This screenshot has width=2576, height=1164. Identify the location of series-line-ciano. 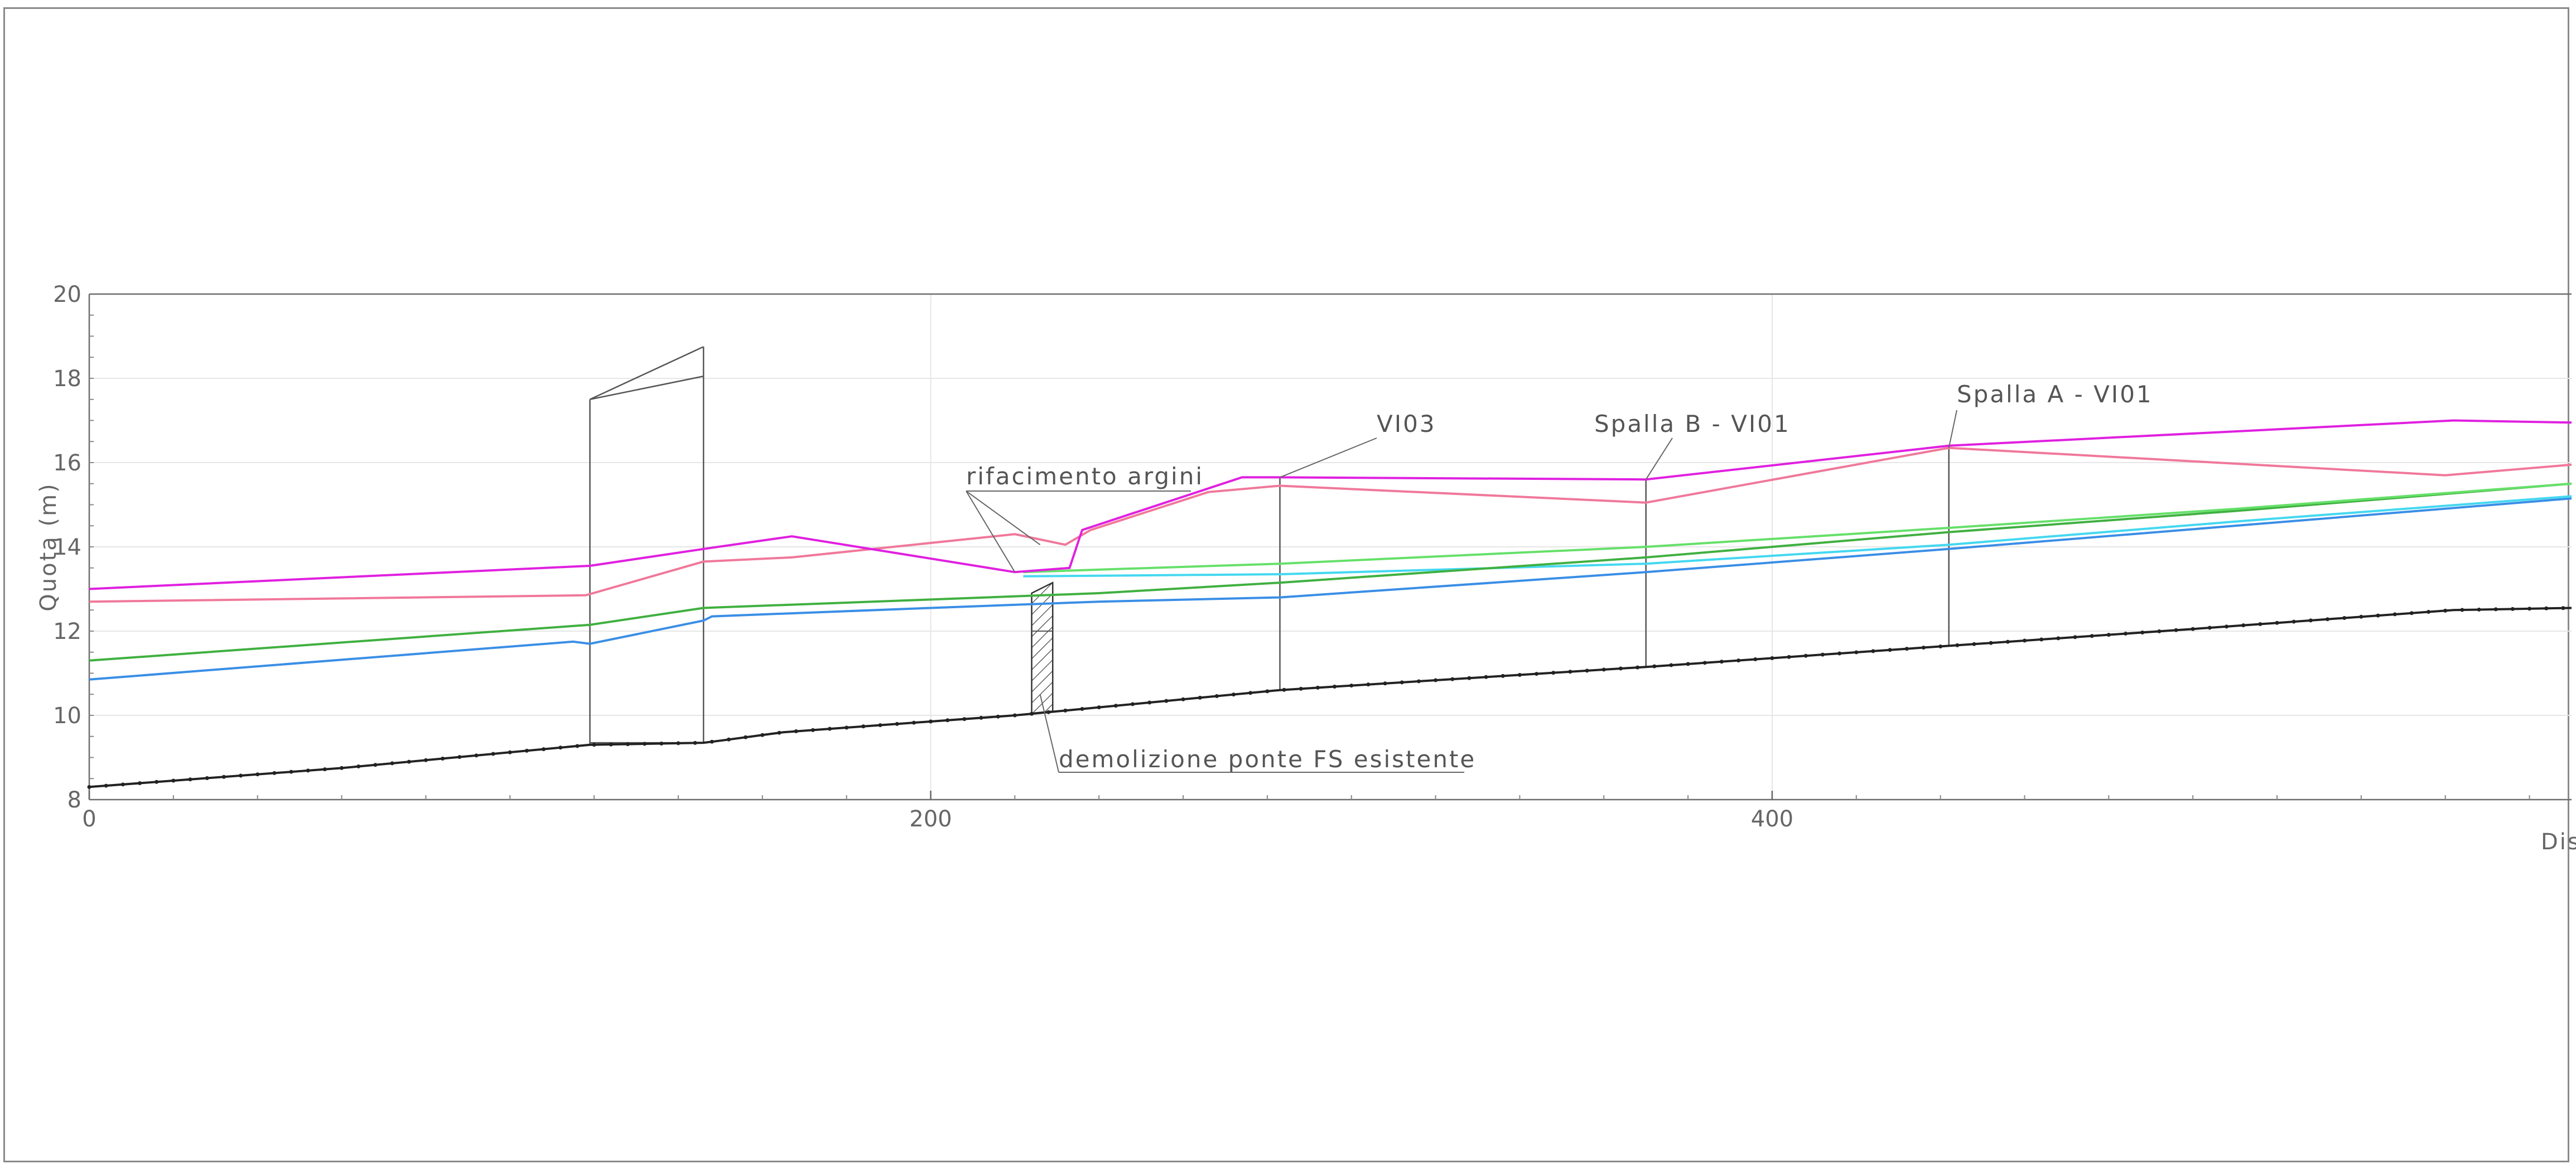
(1797, 536).